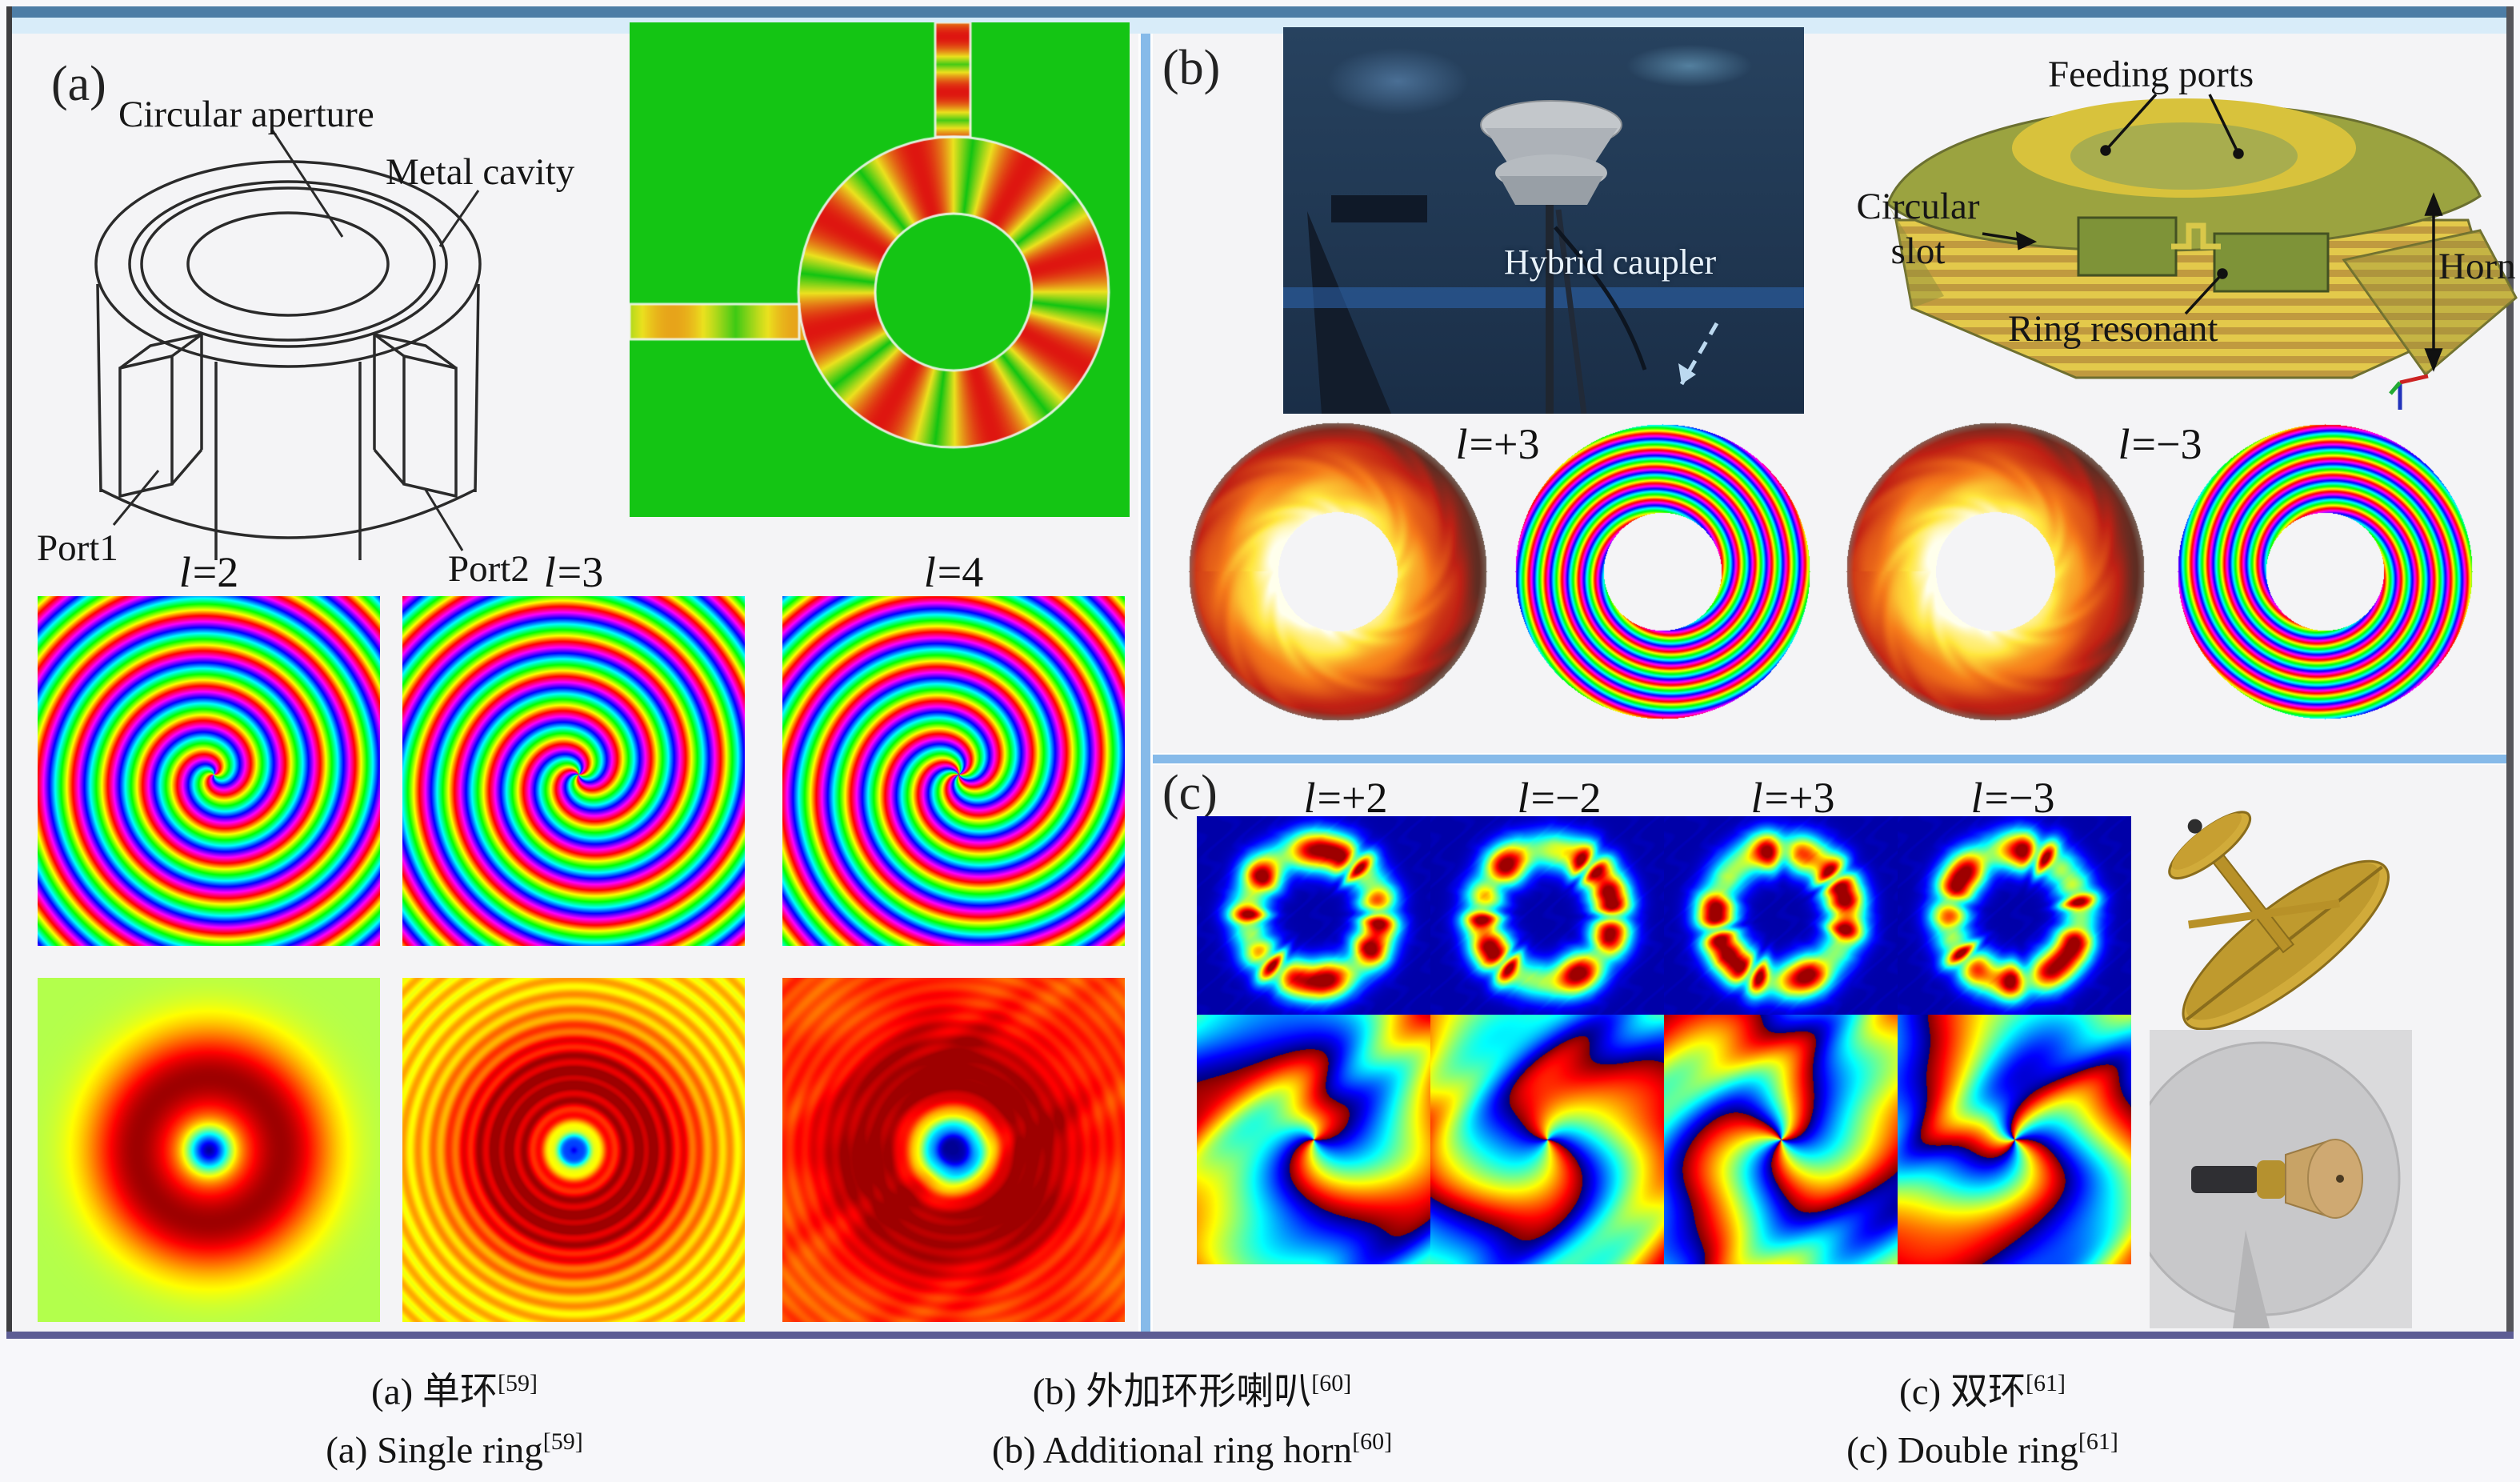  I want to click on mode-label-c-l-3: l=−3, so click(2012, 798).